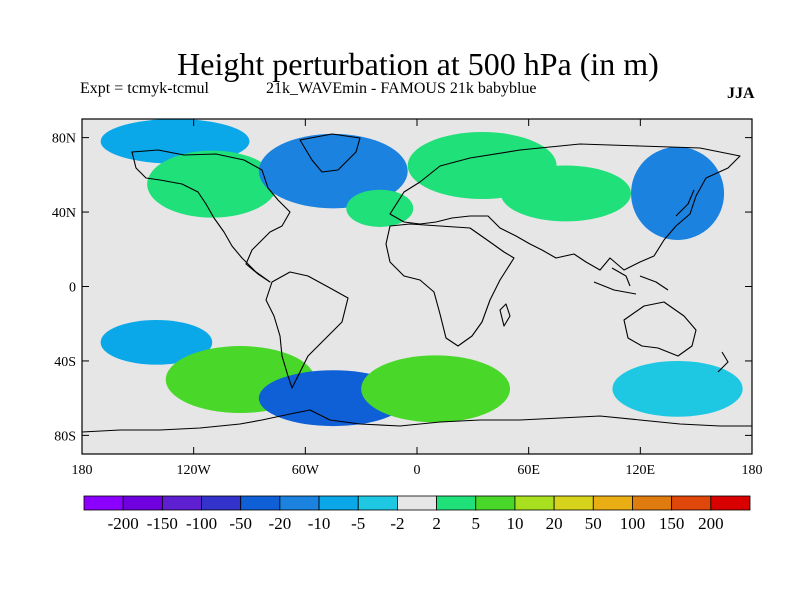 The width and height of the screenshot is (800, 600). What do you see at coordinates (72, 288) in the screenshot?
I see `y-tick-label: 0` at bounding box center [72, 288].